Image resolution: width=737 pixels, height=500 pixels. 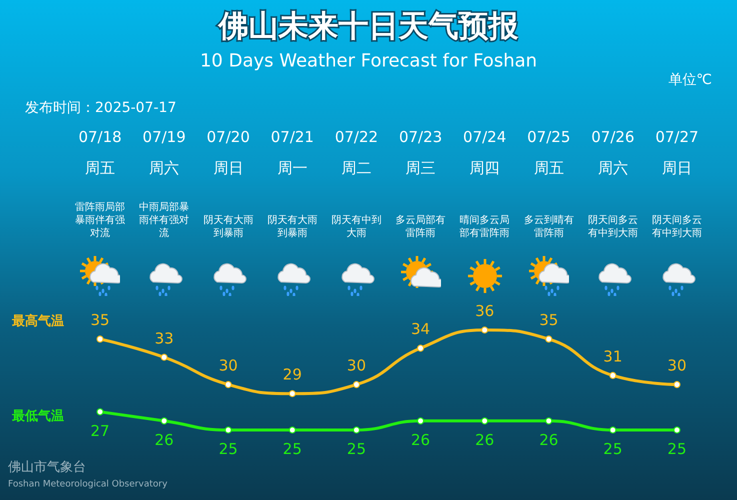 I want to click on x-tick-label: 07/18 周五, so click(x=100, y=152).